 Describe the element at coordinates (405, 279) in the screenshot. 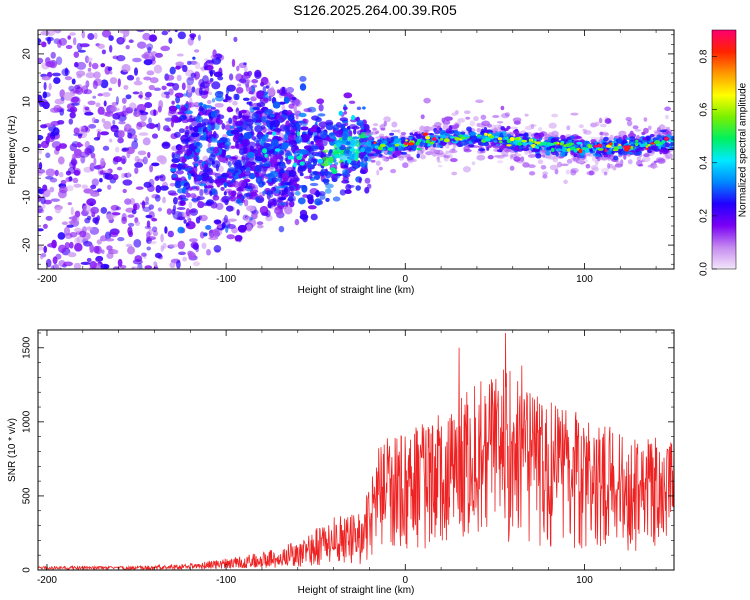

I see `x-tick-label: 0` at that location.